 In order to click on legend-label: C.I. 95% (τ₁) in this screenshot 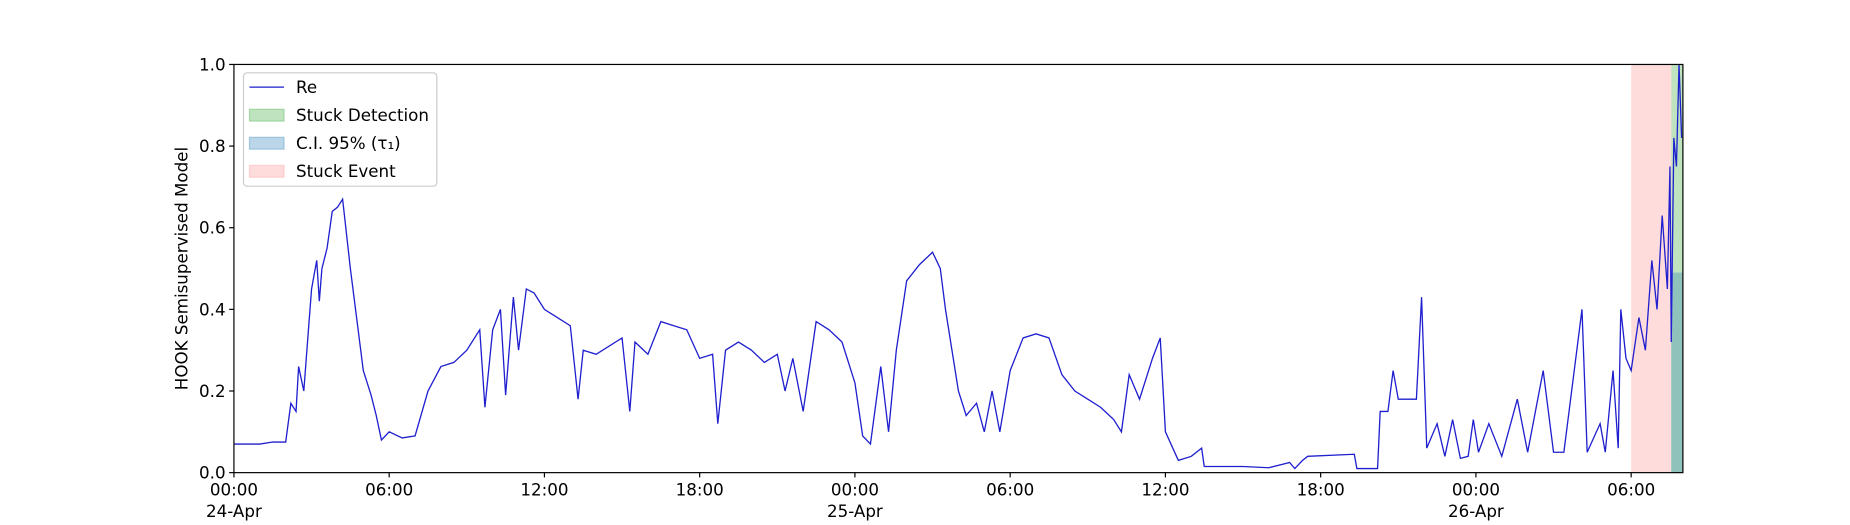, I will do `click(348, 143)`.